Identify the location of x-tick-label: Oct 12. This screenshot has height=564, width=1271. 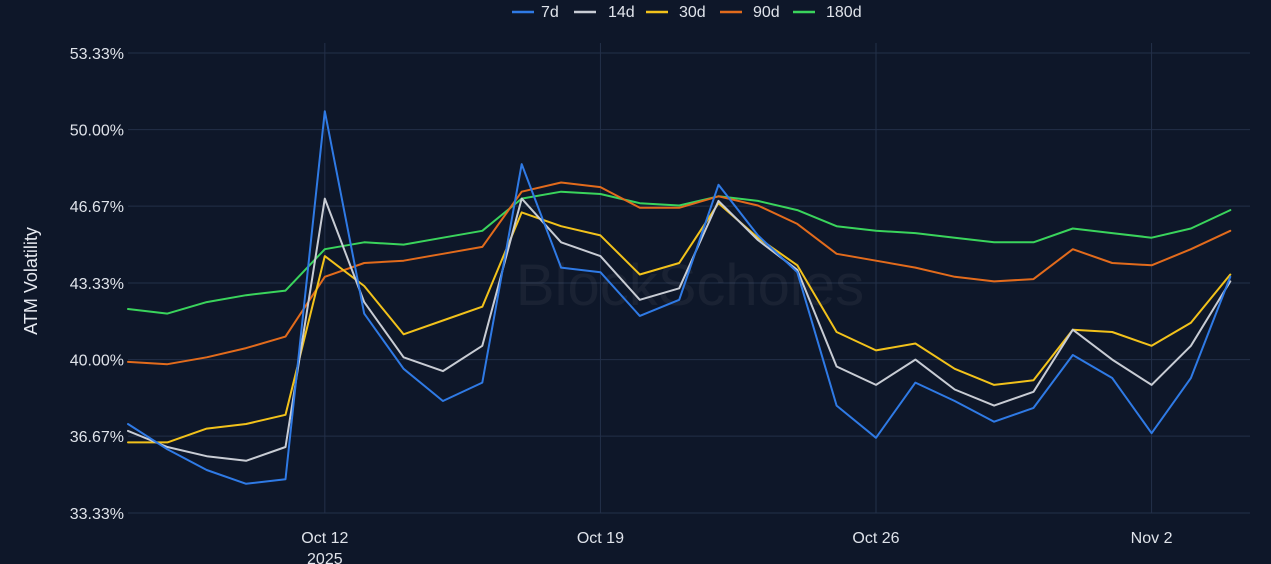
(324, 538).